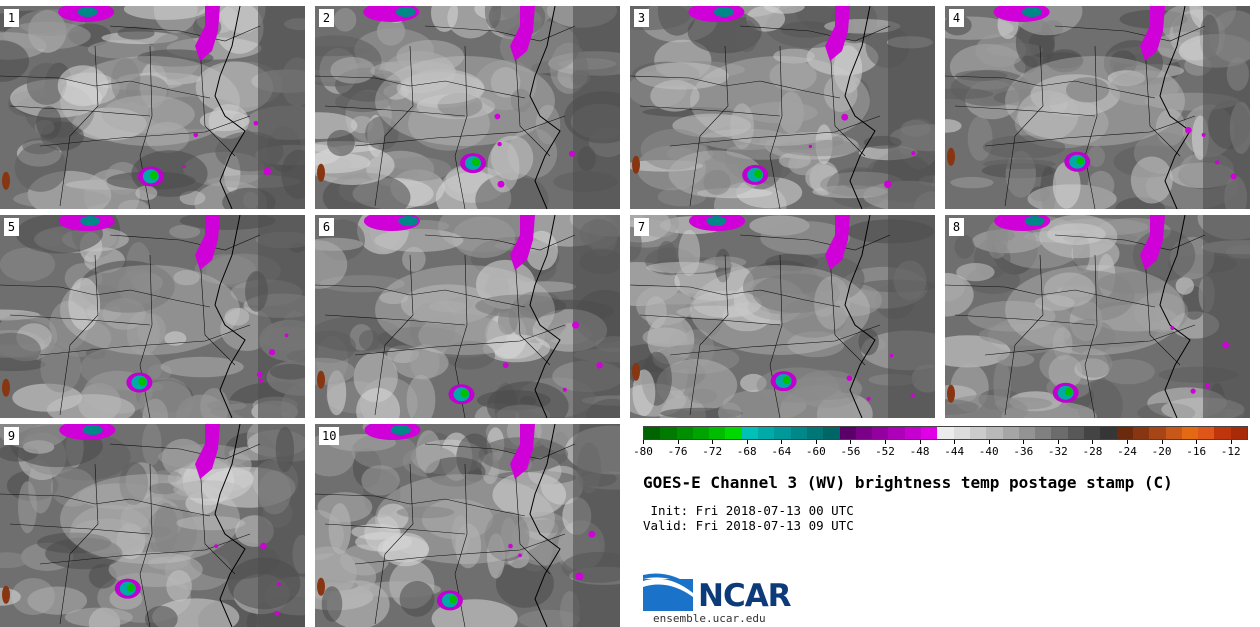 The image size is (1260, 627). I want to click on postage-stamp-panel: 9, so click(152, 525).